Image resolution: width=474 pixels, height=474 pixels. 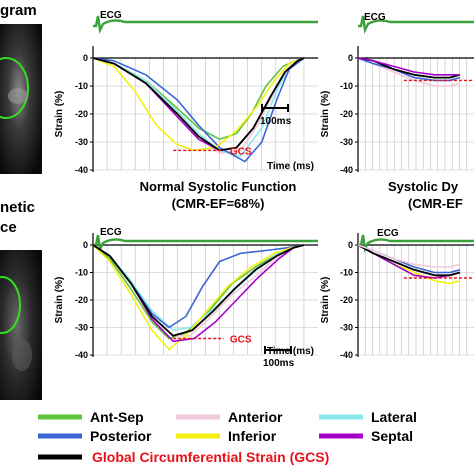 What do you see at coordinates (435, 203) in the screenshot?
I see `caption-dysfunction-ef: (CMR-EF` at bounding box center [435, 203].